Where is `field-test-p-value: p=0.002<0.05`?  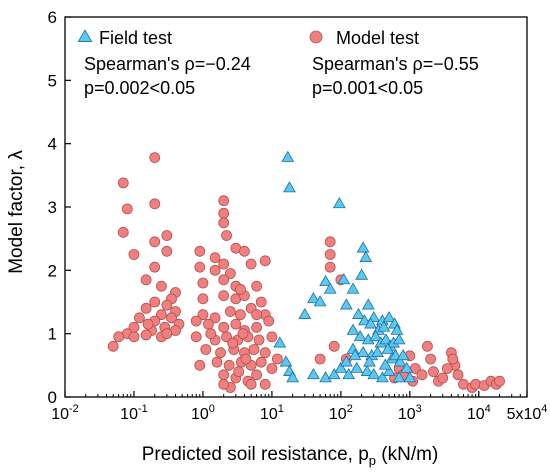
field-test-p-value: p=0.002<0.05 is located at coordinates (139, 88).